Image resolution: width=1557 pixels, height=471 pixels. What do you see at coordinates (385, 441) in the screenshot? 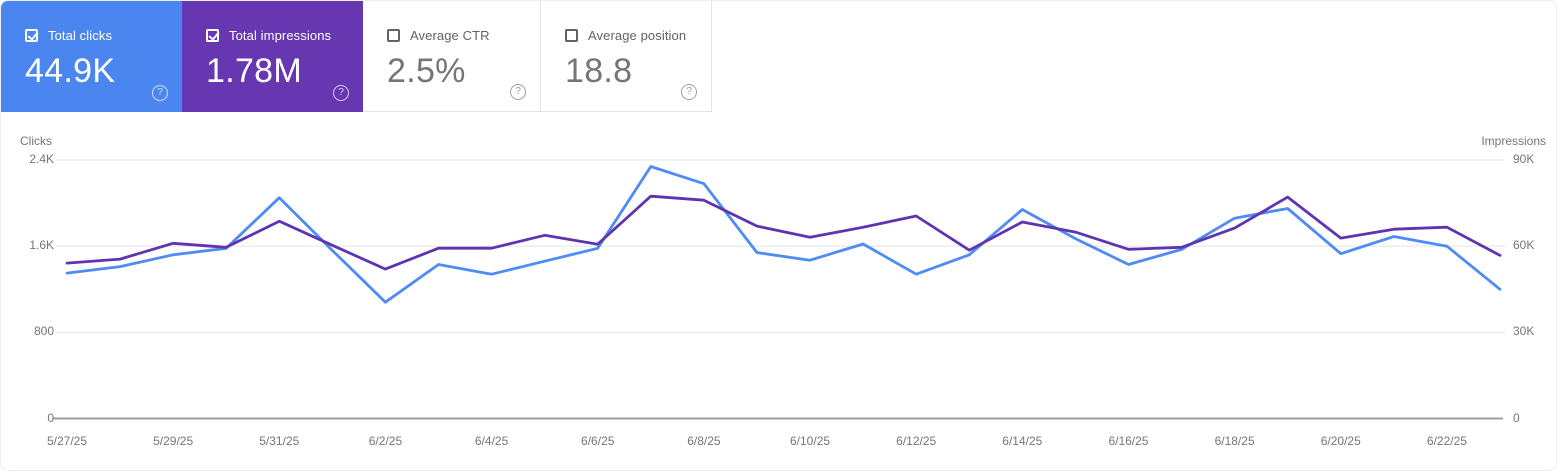
I see `x-axis-tick: 6/2/25` at bounding box center [385, 441].